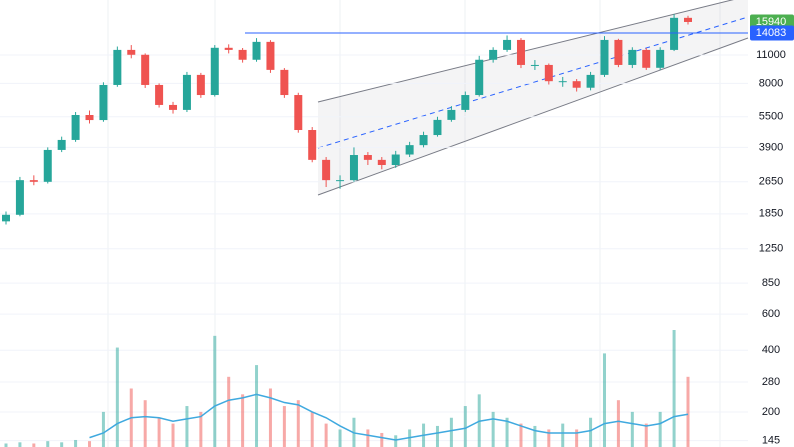 The height and width of the screenshot is (447, 794). I want to click on volume-ma-line, so click(389, 417).